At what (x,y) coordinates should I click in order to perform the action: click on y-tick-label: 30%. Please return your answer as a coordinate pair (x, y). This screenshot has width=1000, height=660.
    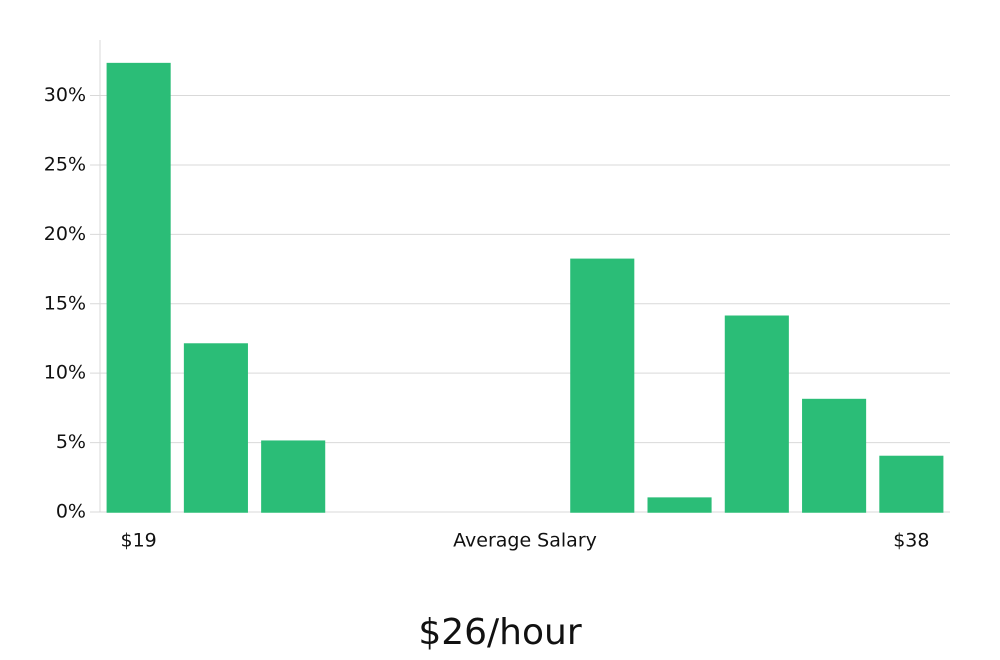
    Looking at the image, I should click on (65, 95).